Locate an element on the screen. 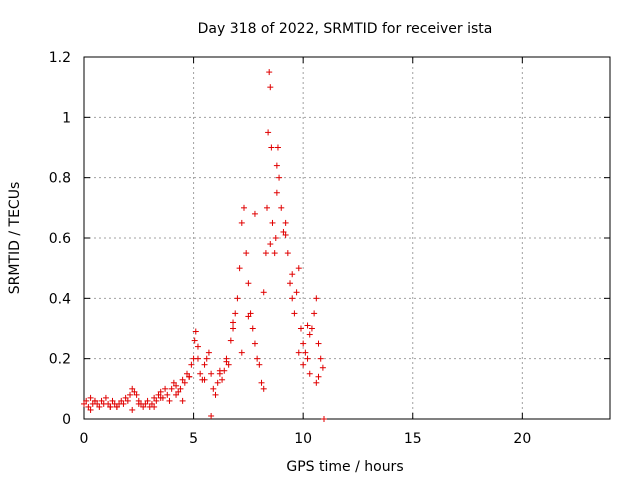 This screenshot has width=640, height=480. y-tick-label: 0.8 is located at coordinates (60, 179).